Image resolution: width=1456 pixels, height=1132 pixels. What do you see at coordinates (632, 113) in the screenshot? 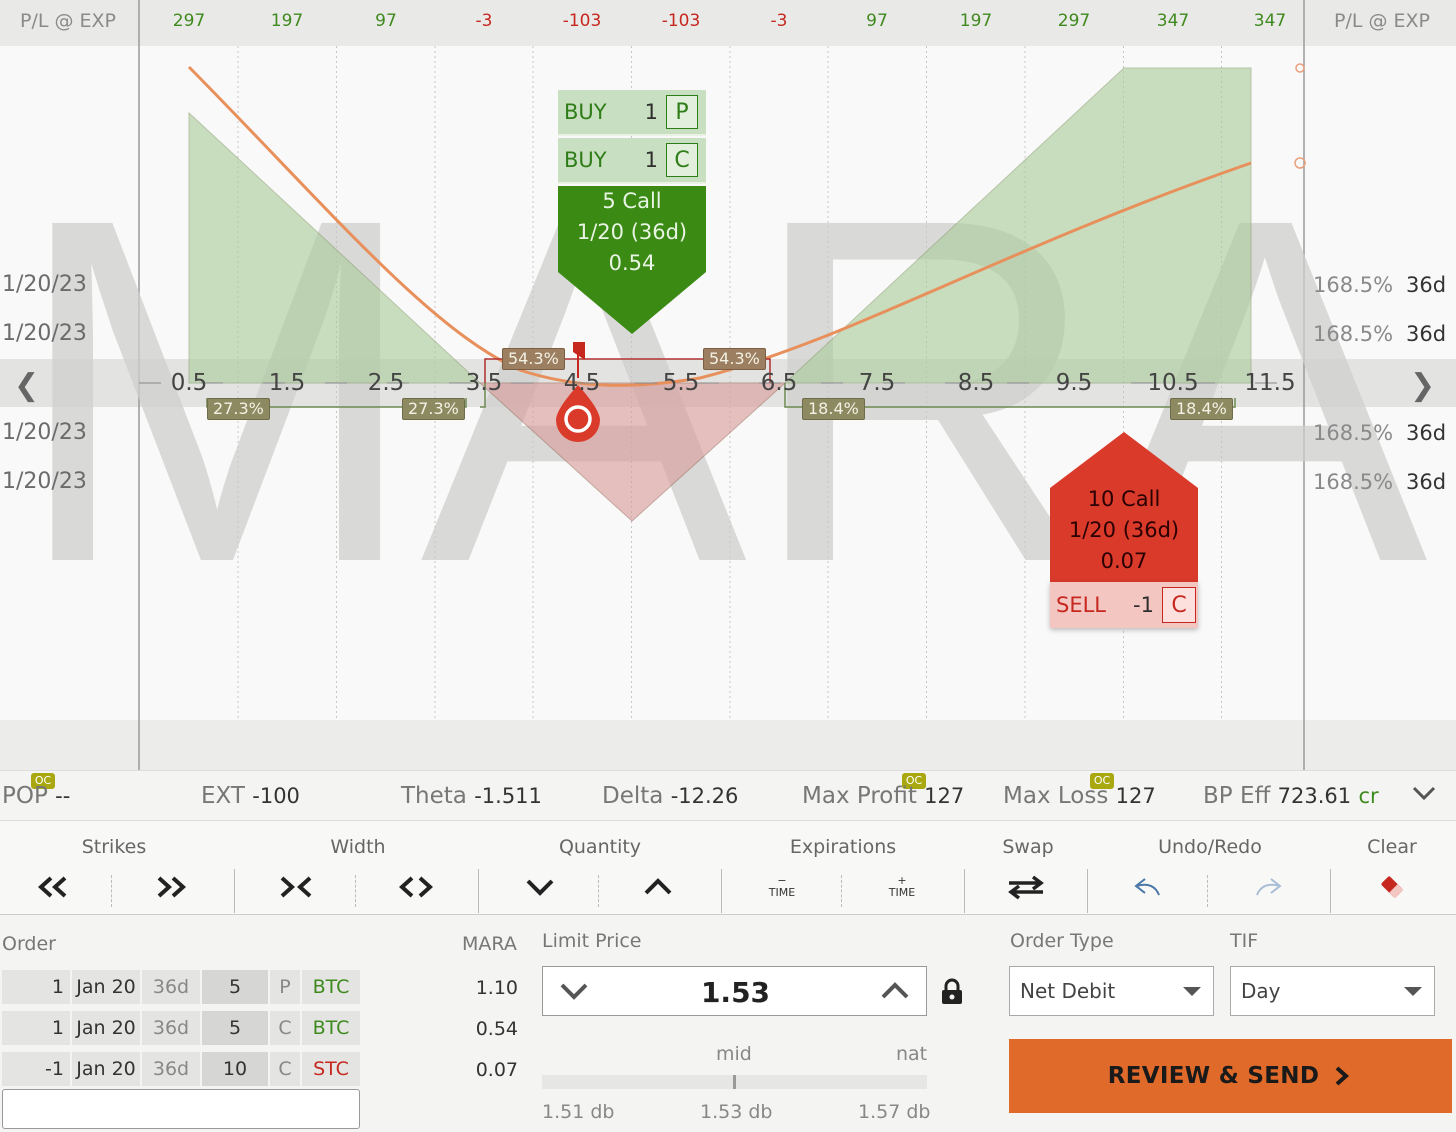
I see `leg-buy-put: BUY 1 P` at bounding box center [632, 113].